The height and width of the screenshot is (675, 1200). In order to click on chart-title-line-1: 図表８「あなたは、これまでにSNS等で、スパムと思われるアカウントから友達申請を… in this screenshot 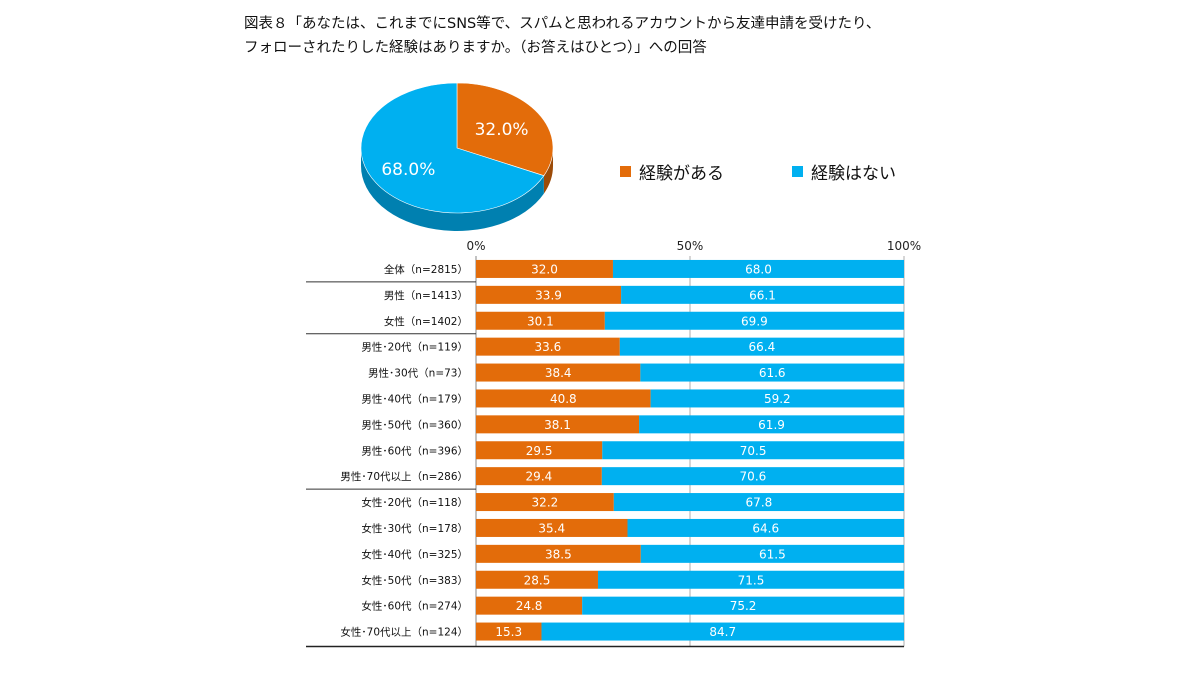, I will do `click(562, 24)`.